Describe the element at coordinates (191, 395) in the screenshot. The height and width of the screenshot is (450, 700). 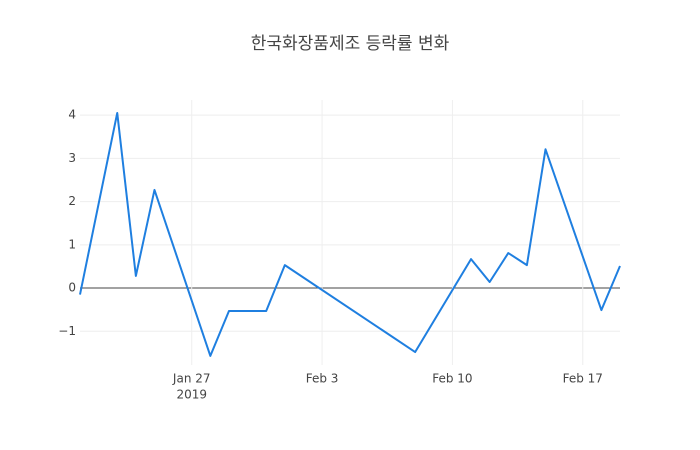
I see `x-year-label: 2019` at that location.